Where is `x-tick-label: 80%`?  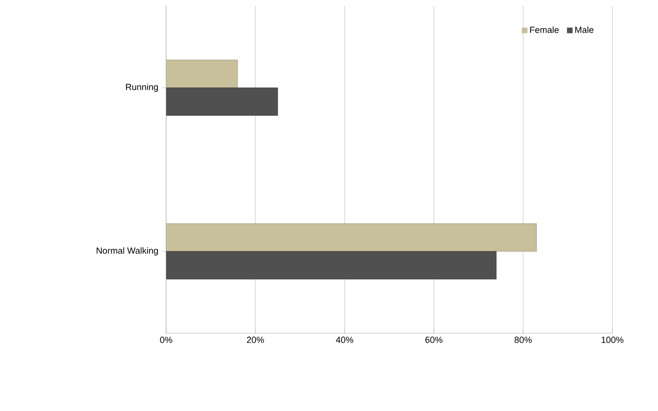 x-tick-label: 80% is located at coordinates (523, 340).